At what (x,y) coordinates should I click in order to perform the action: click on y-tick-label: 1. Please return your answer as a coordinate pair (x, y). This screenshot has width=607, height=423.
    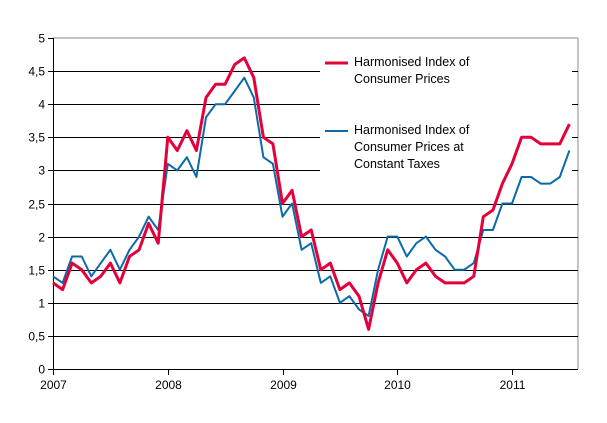
    Looking at the image, I should click on (41, 304).